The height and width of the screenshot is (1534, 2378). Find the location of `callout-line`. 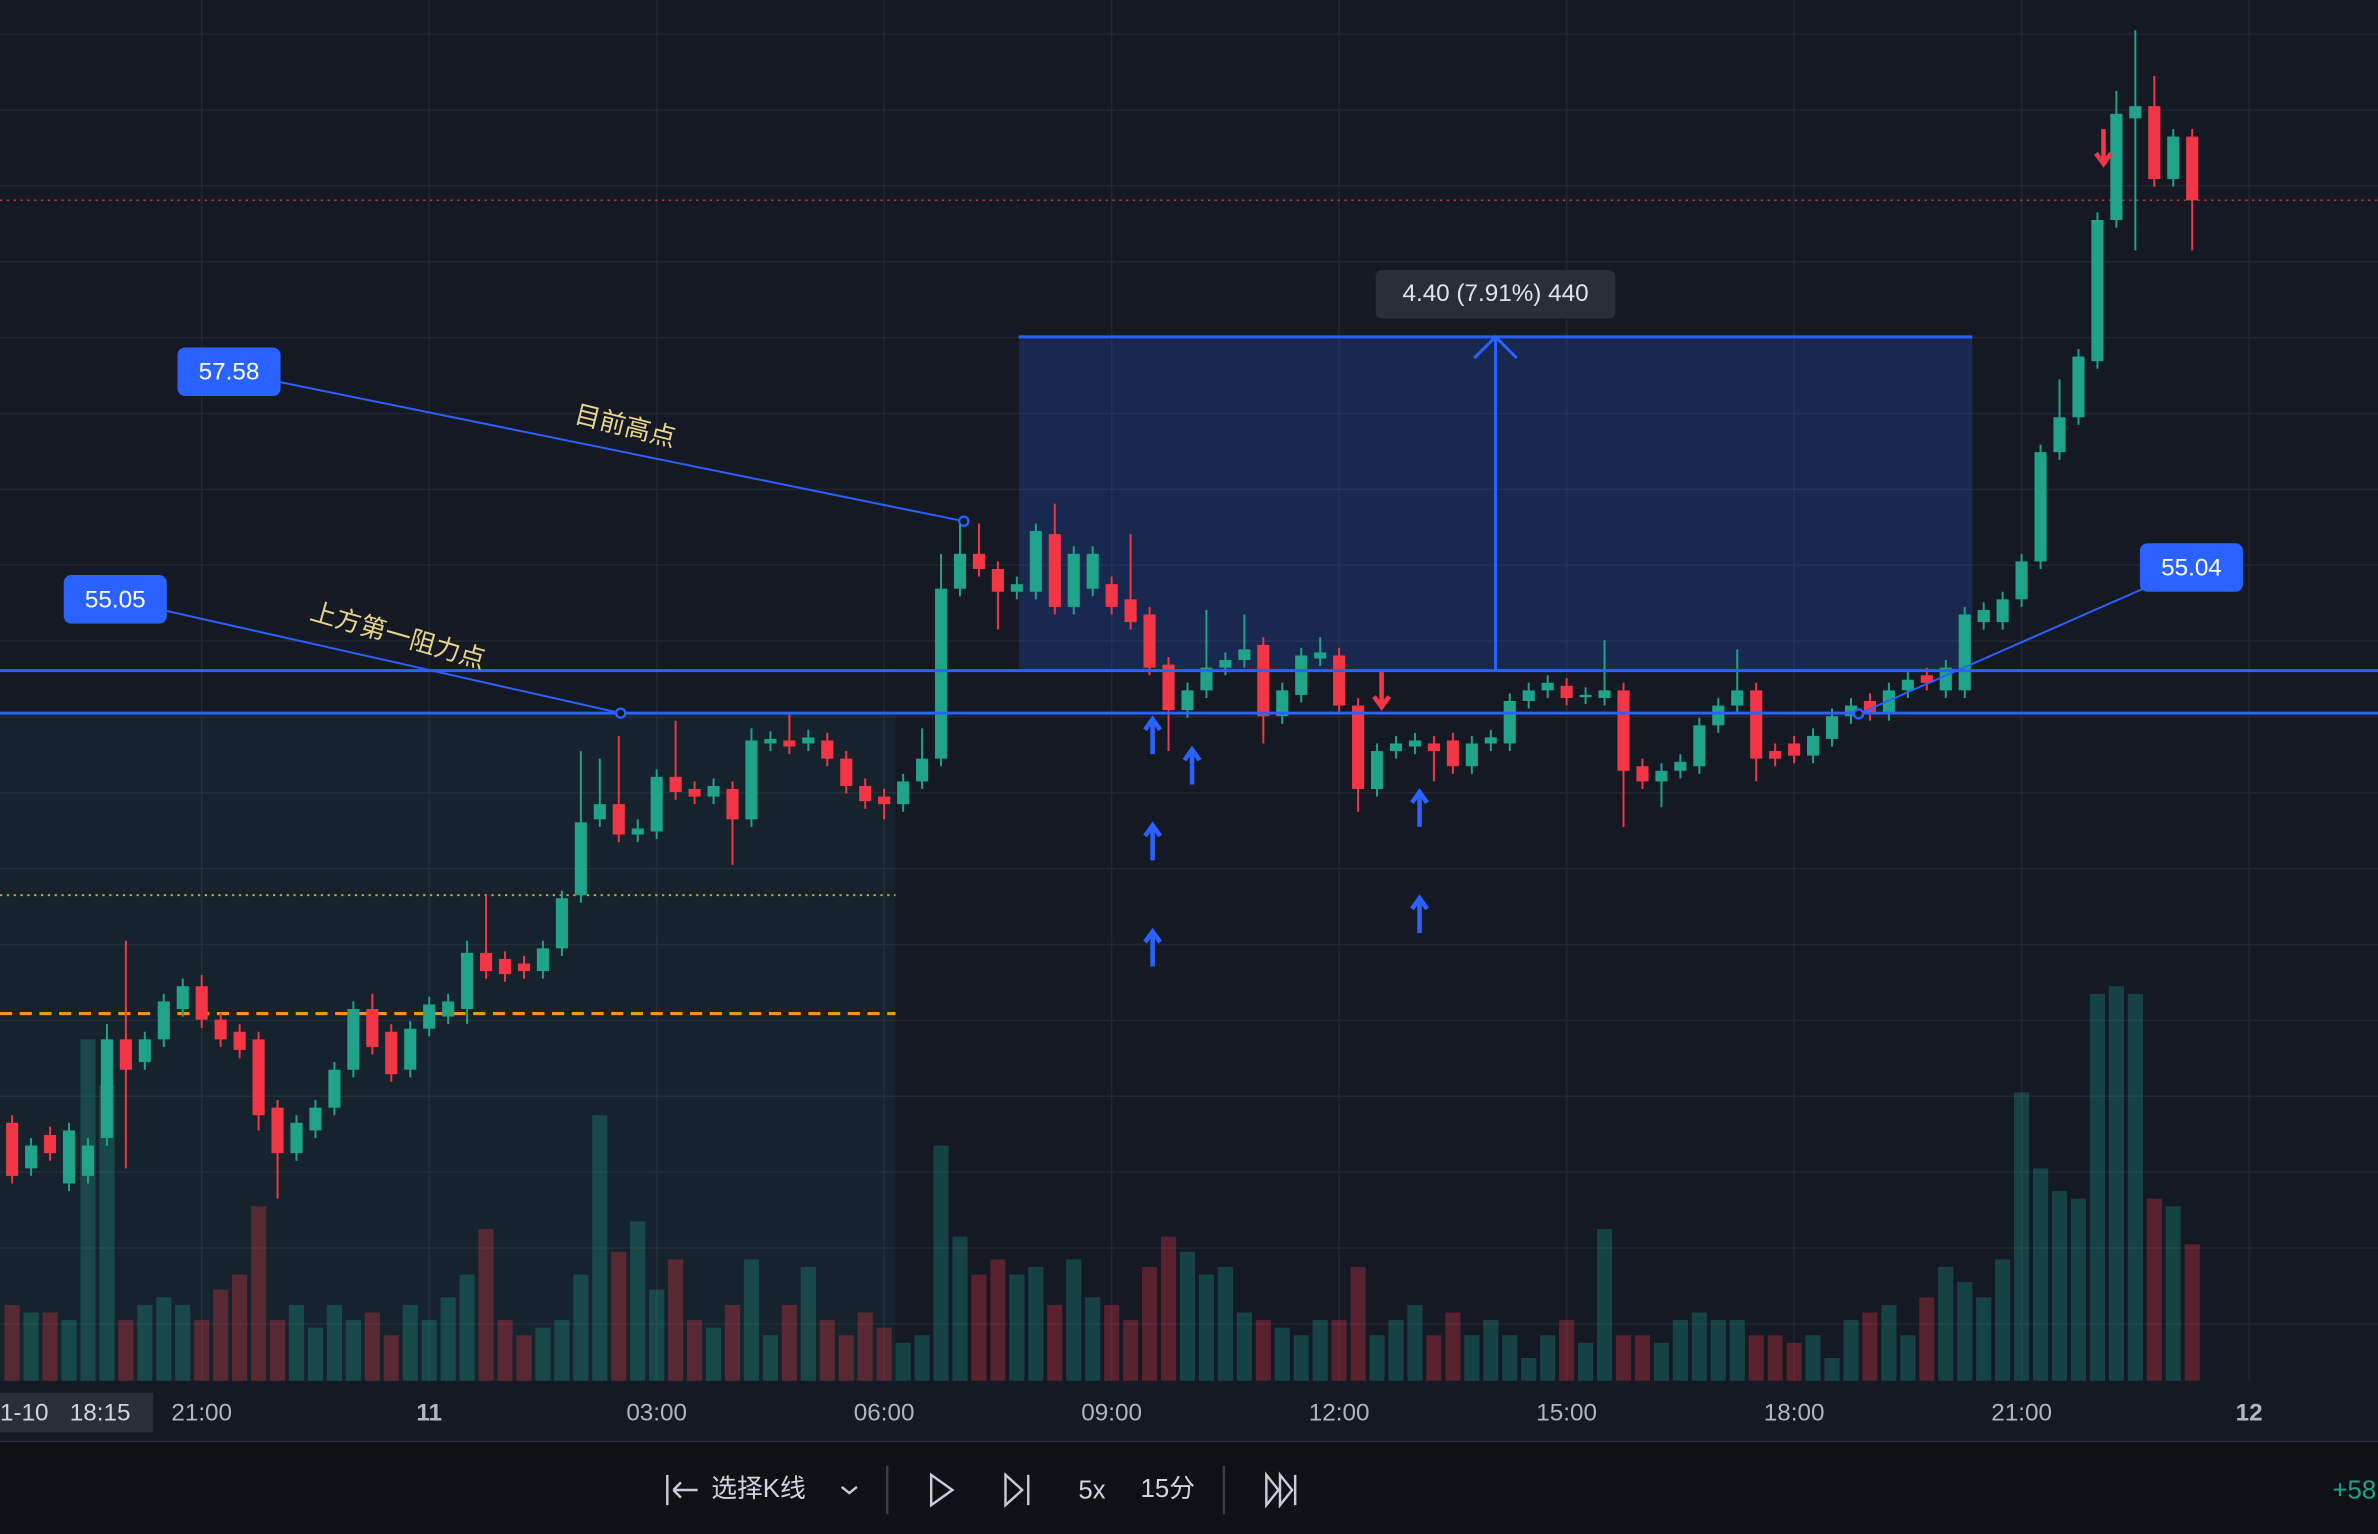

callout-line is located at coordinates (368, 656).